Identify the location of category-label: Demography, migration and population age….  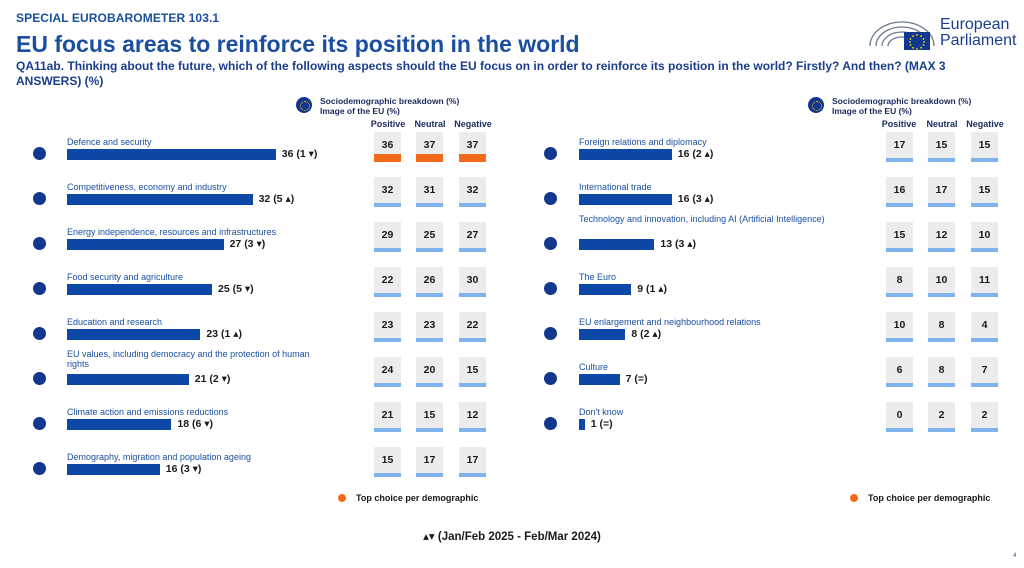
(159, 457).